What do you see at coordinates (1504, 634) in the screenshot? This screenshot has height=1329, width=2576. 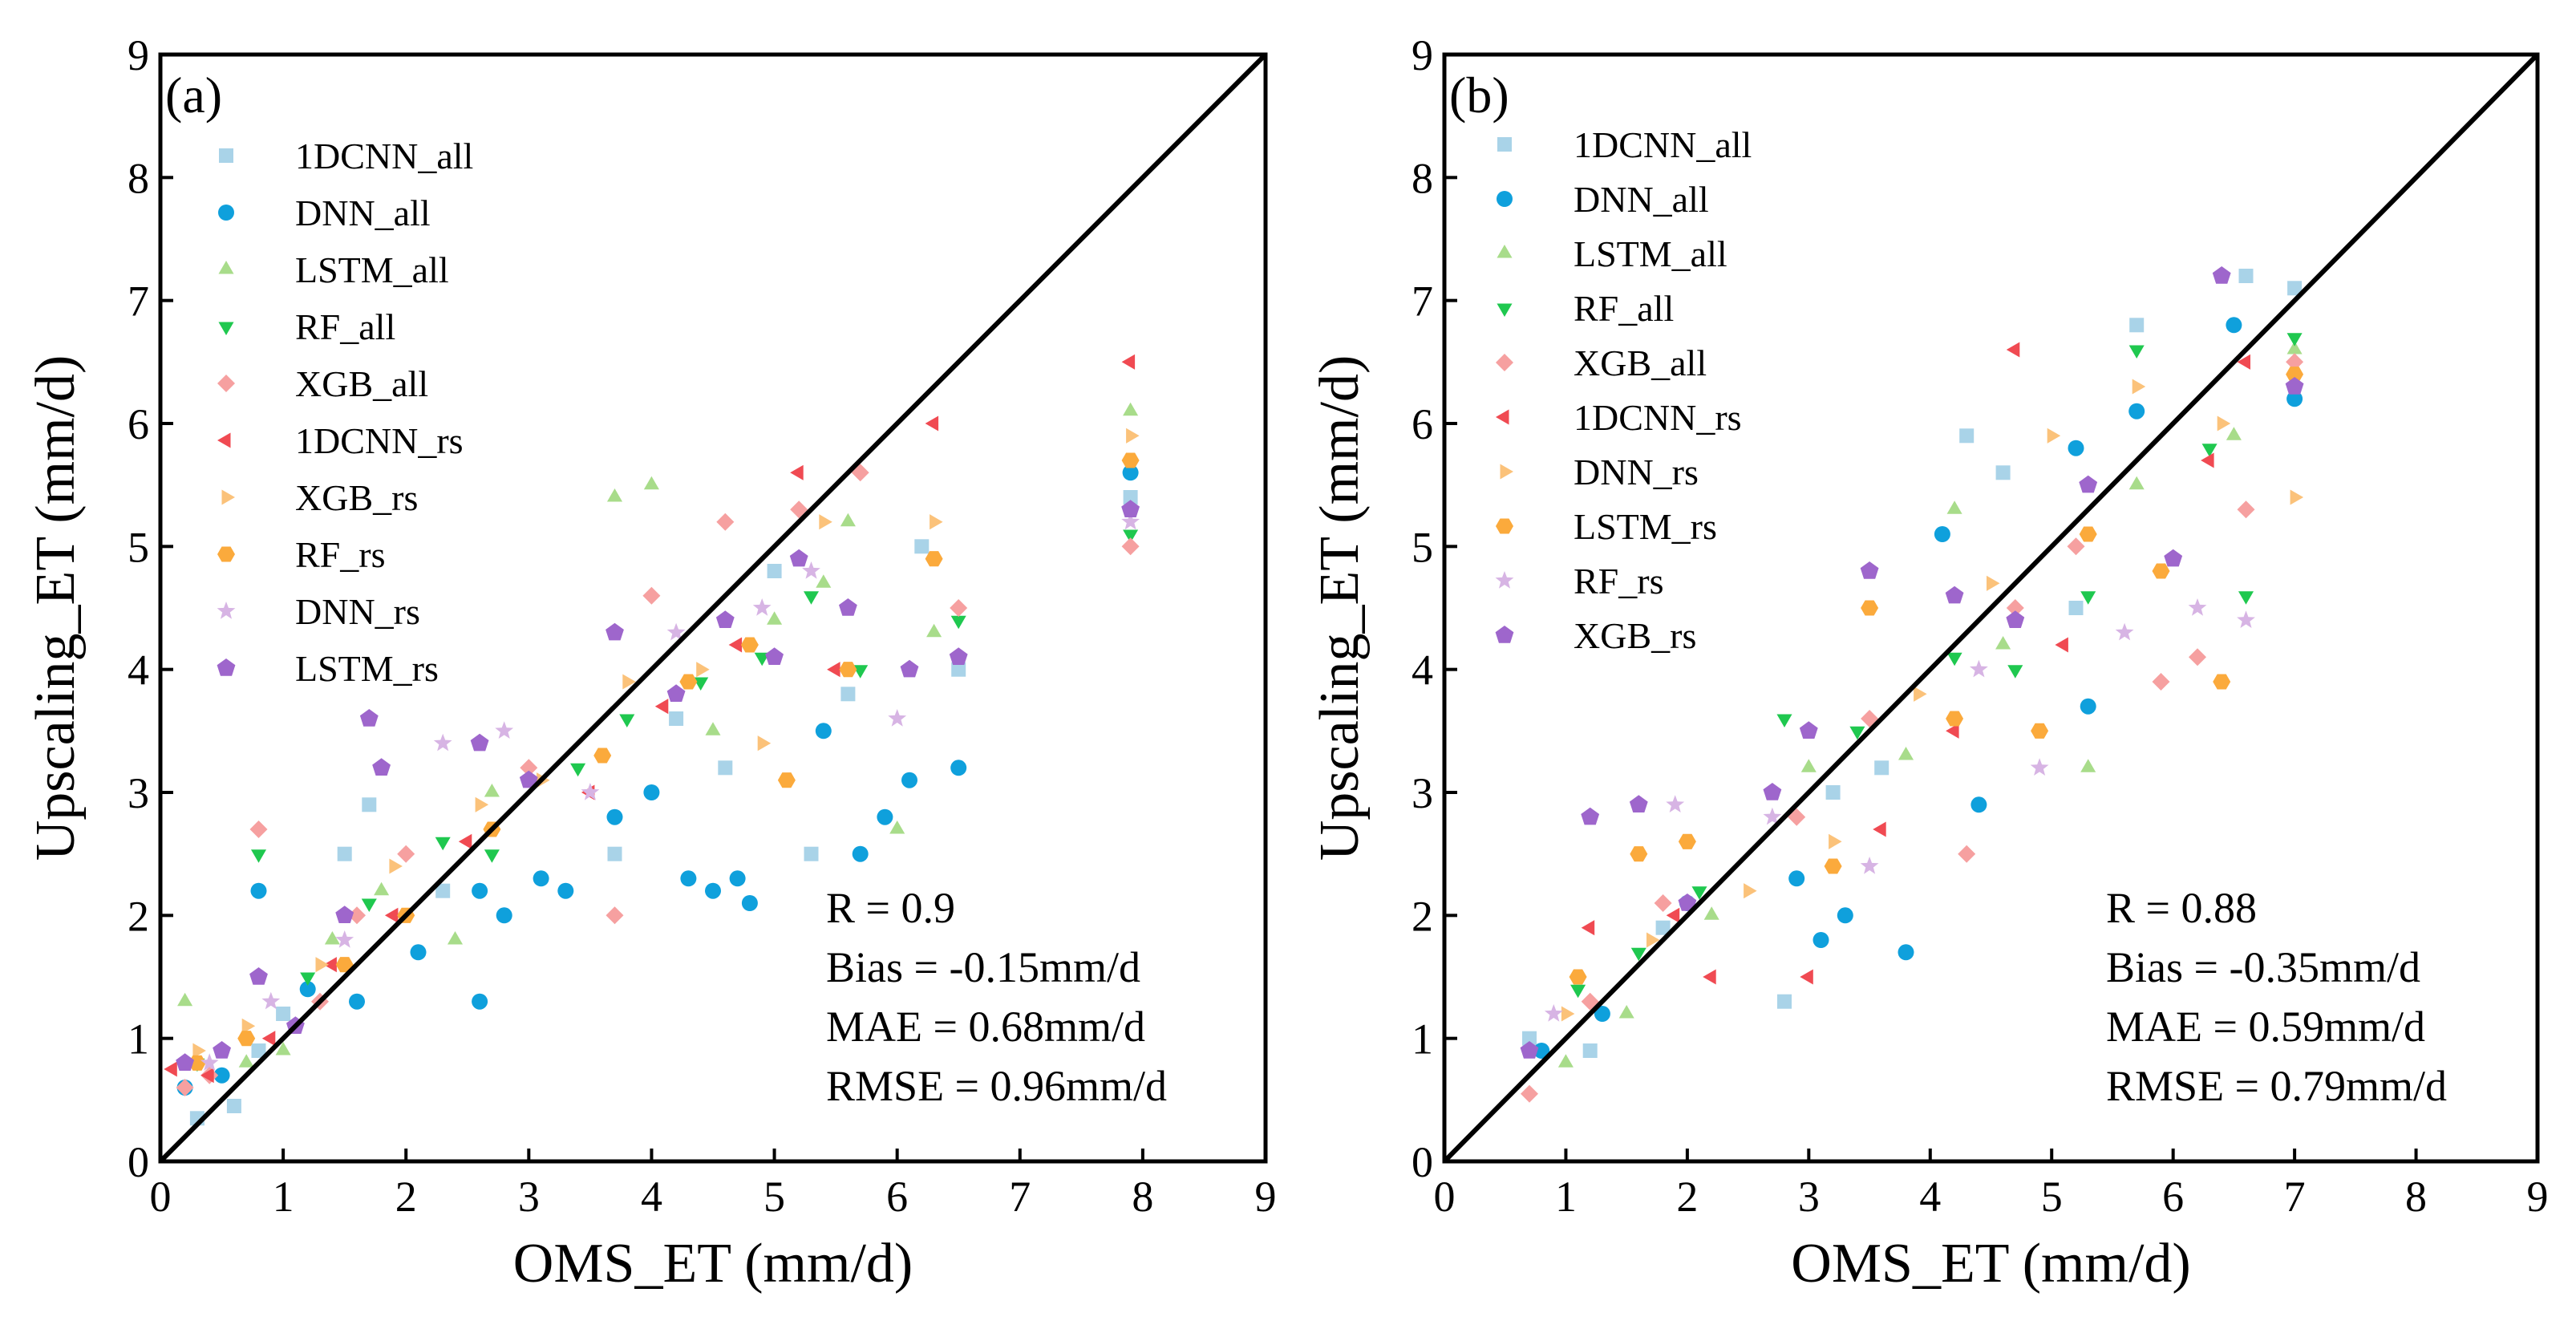 I see `panel-b-legend-marker-xgb-rs` at bounding box center [1504, 634].